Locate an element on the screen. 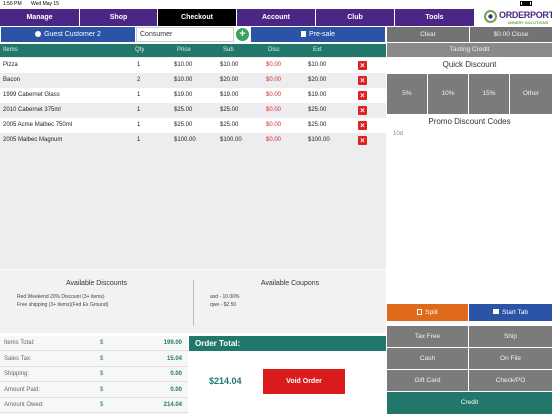 The height and width of the screenshot is (414, 552). table-row: Pizza 1 $10.00 $10.00 $0.00 $10.00 × is located at coordinates (193, 65).